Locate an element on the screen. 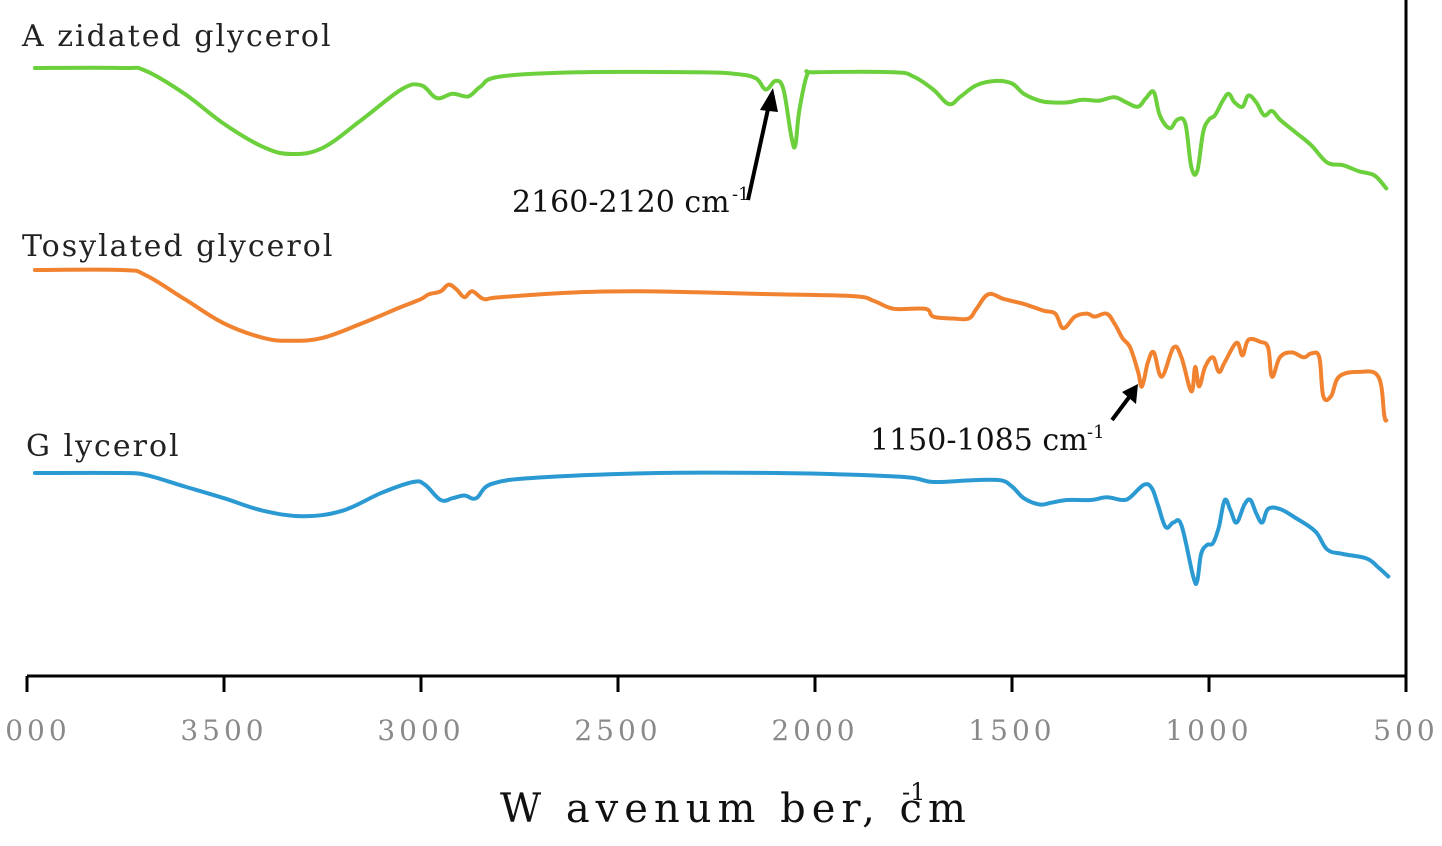 This screenshot has height=846, width=1442. annotation-sup-azide: -1 is located at coordinates (741, 194).